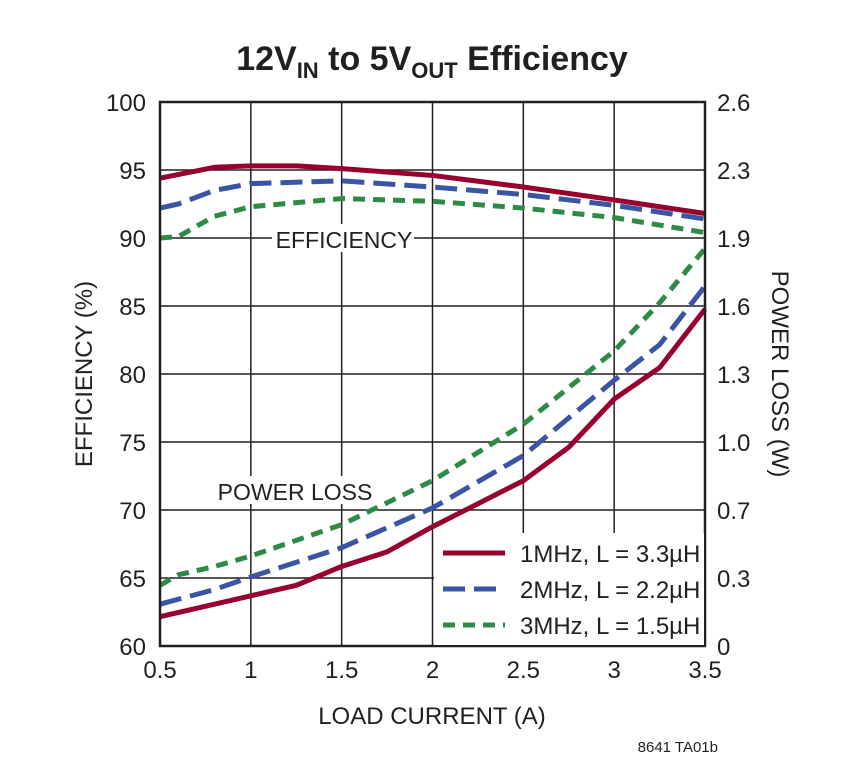 The width and height of the screenshot is (842, 780). I want to click on x-tick-label: 2.5, so click(523, 670).